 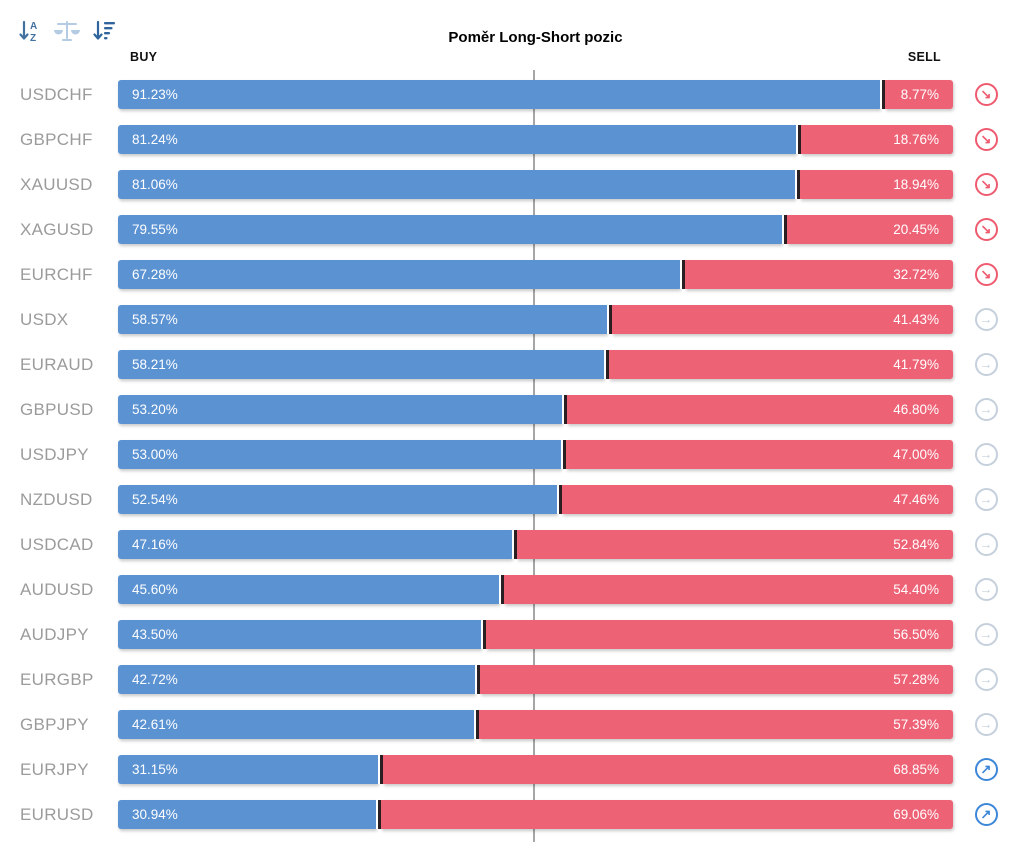 I want to click on buy-percentage: 53.00%, so click(x=155, y=454).